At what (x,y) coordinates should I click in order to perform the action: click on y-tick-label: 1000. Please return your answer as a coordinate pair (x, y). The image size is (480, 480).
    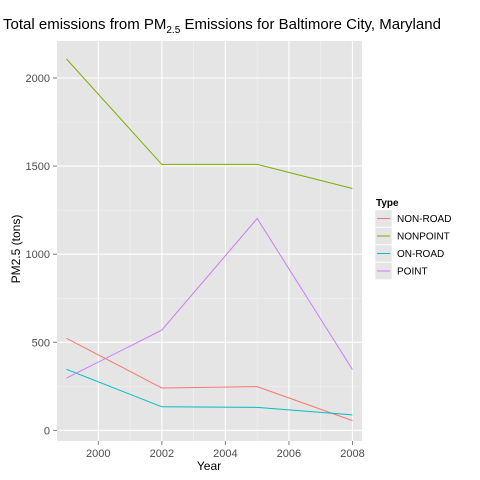
    Looking at the image, I should click on (38, 255).